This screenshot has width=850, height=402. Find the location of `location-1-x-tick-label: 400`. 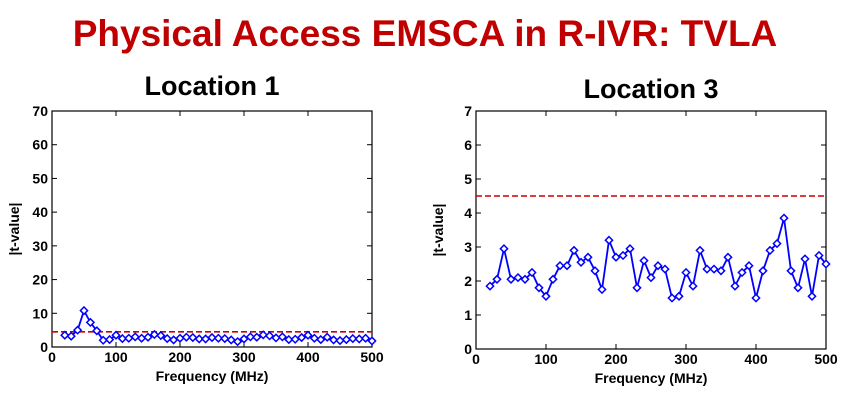

location-1-x-tick-label: 400 is located at coordinates (308, 357).